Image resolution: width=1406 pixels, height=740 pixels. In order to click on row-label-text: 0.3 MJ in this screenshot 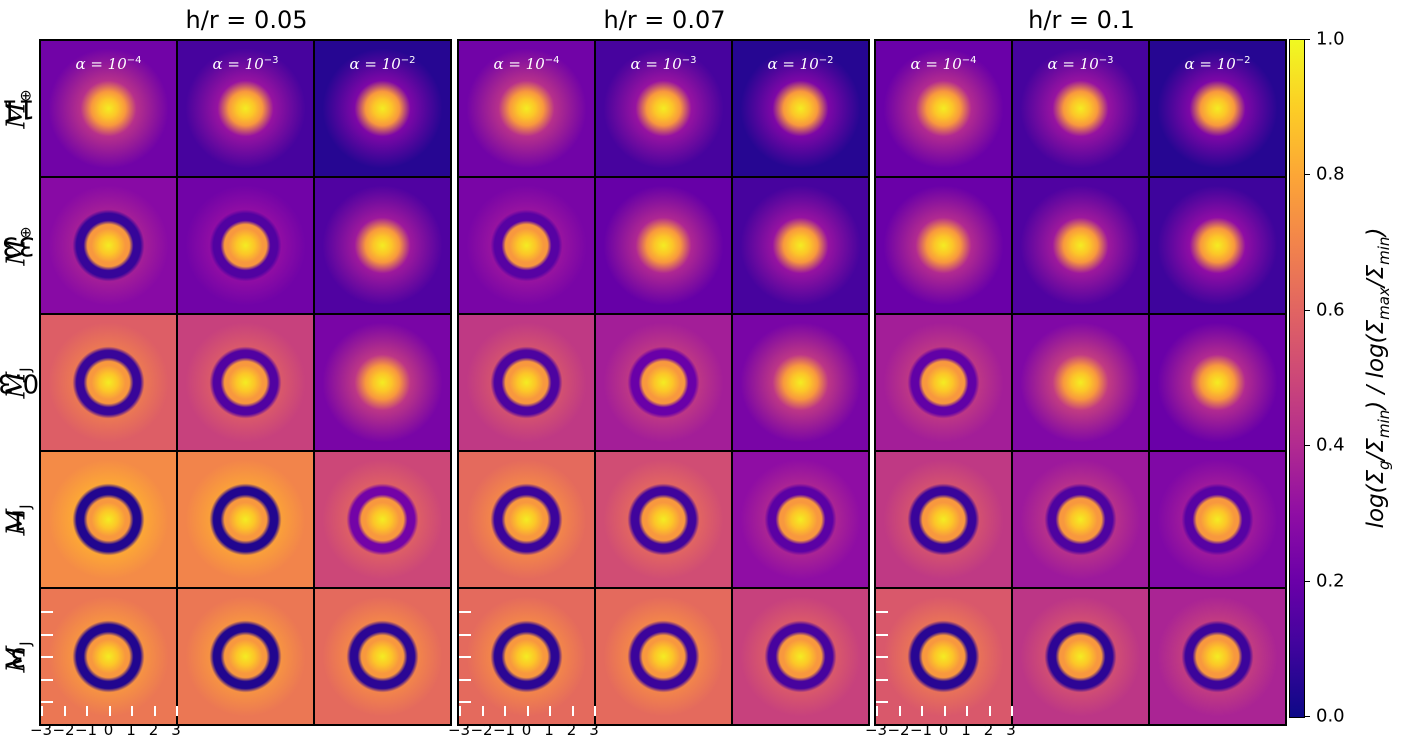, I will do `click(19, 382)`.